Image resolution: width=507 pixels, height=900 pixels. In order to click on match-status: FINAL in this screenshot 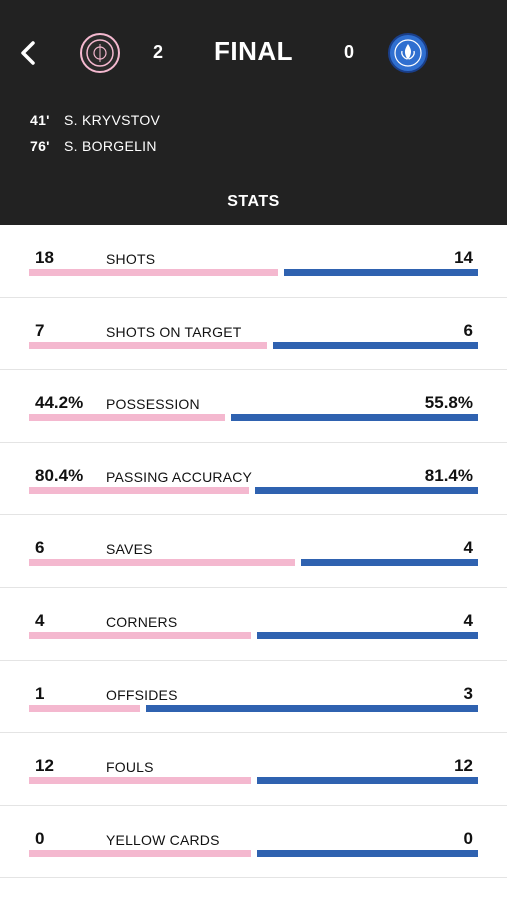, I will do `click(253, 51)`.